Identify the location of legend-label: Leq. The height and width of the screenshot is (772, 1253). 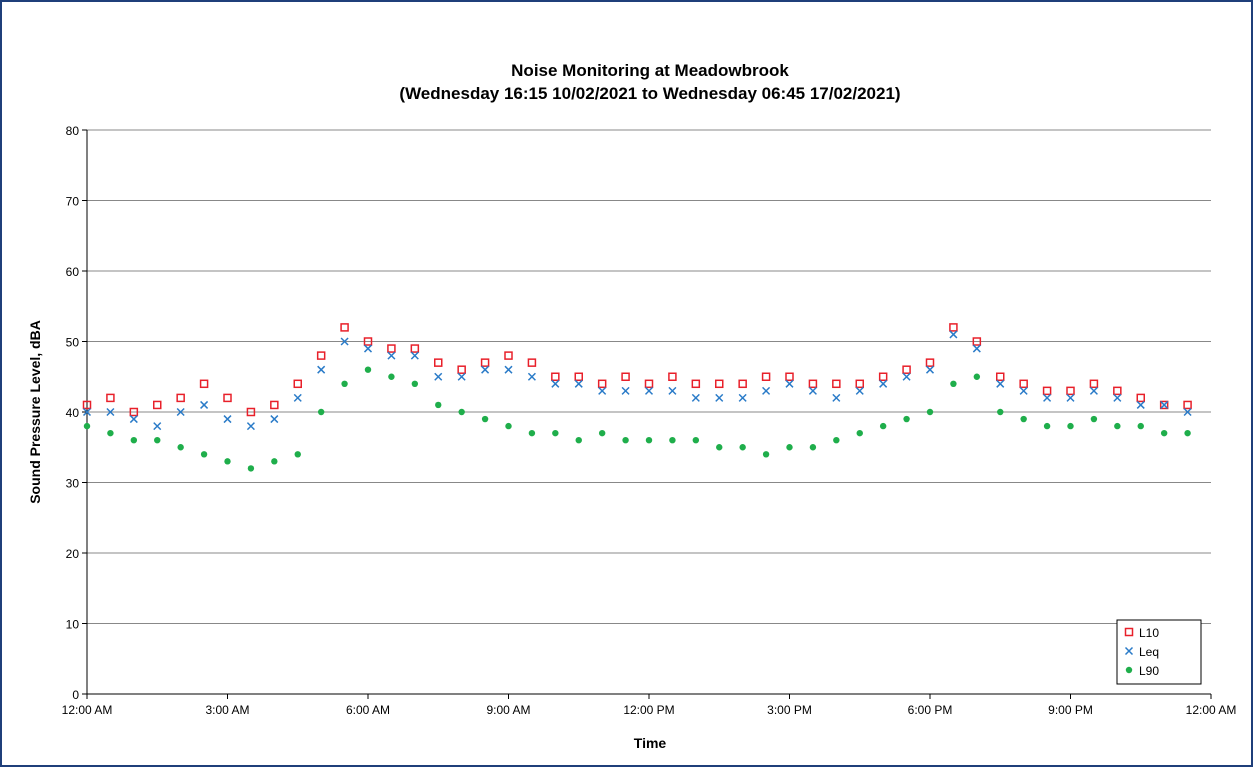
(1149, 652).